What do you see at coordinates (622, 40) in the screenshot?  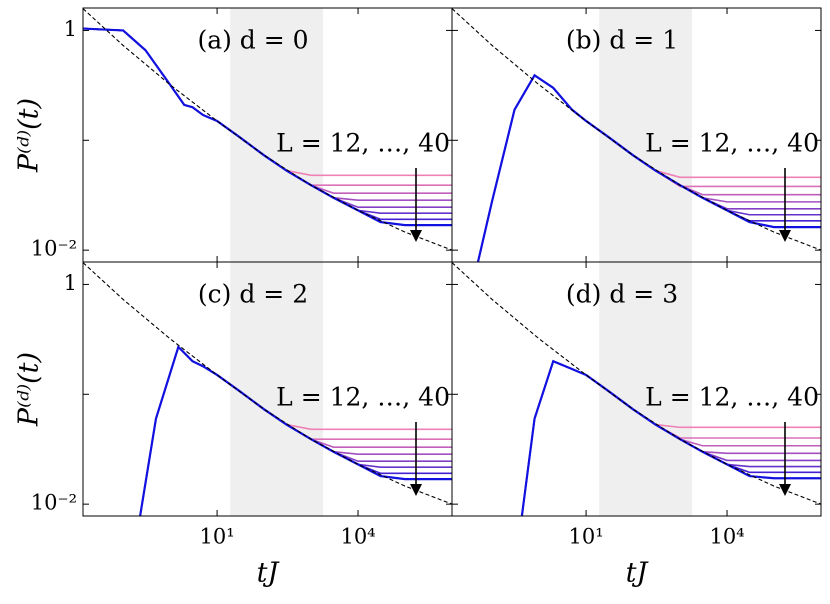 I see `panel-title: (b) d = 1` at bounding box center [622, 40].